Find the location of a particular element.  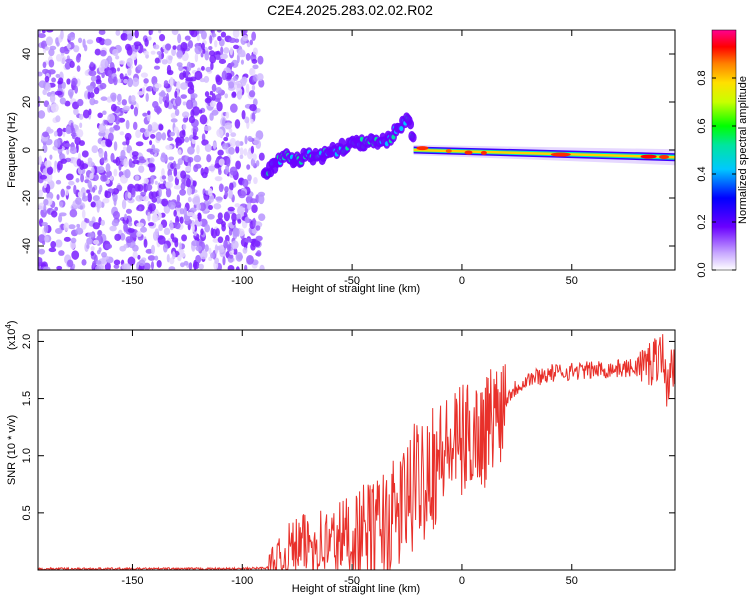

y-tick-label: 0 is located at coordinates (27, 150).